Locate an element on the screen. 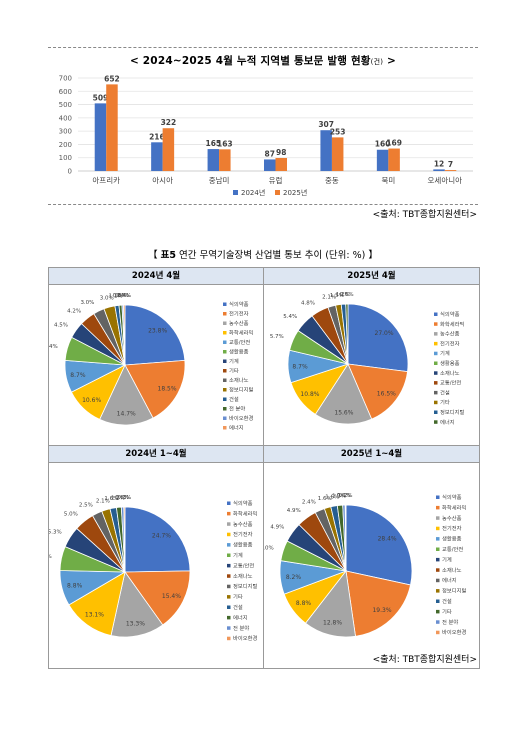 The height and width of the screenshot is (745, 525). bar-value-label: 169 is located at coordinates (394, 143).